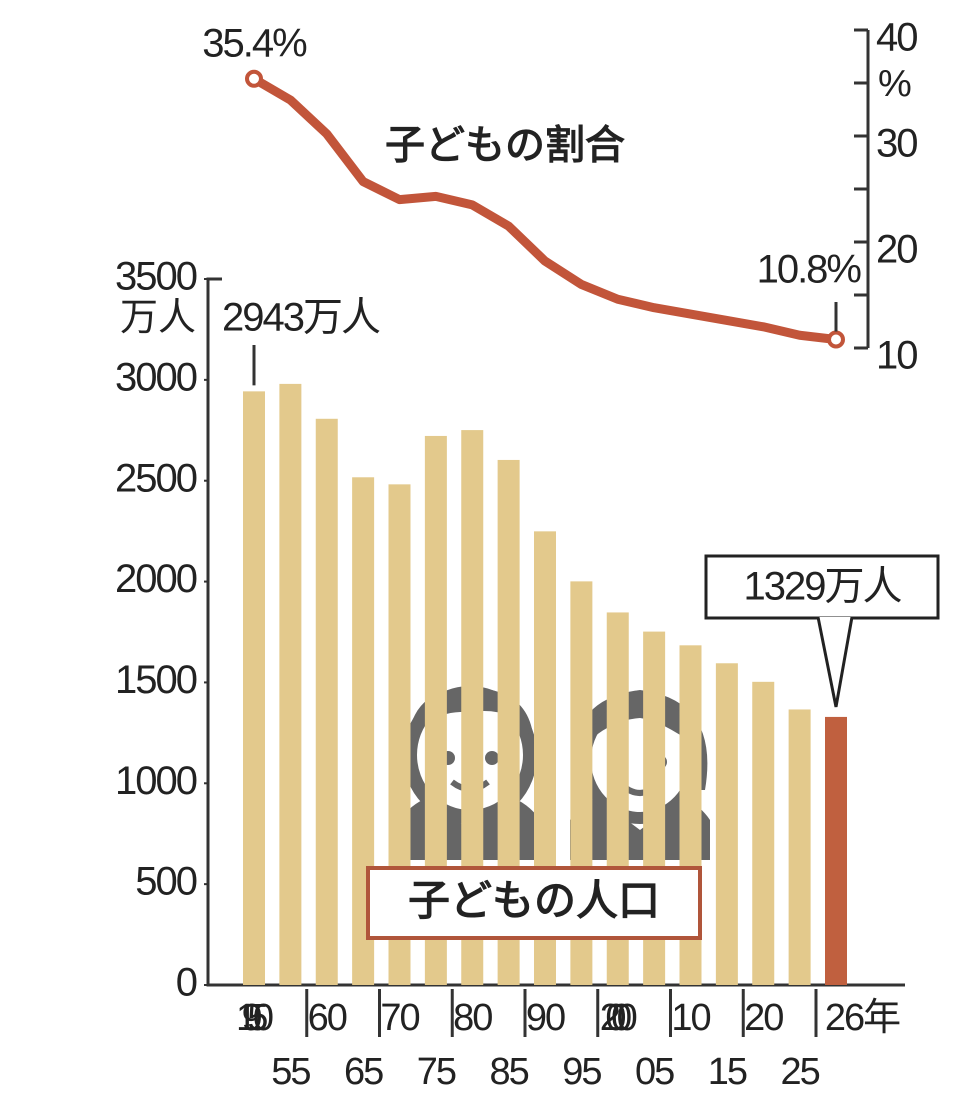  Describe the element at coordinates (156, 277) in the screenshot. I see `y-tick-label: 3500` at that location.